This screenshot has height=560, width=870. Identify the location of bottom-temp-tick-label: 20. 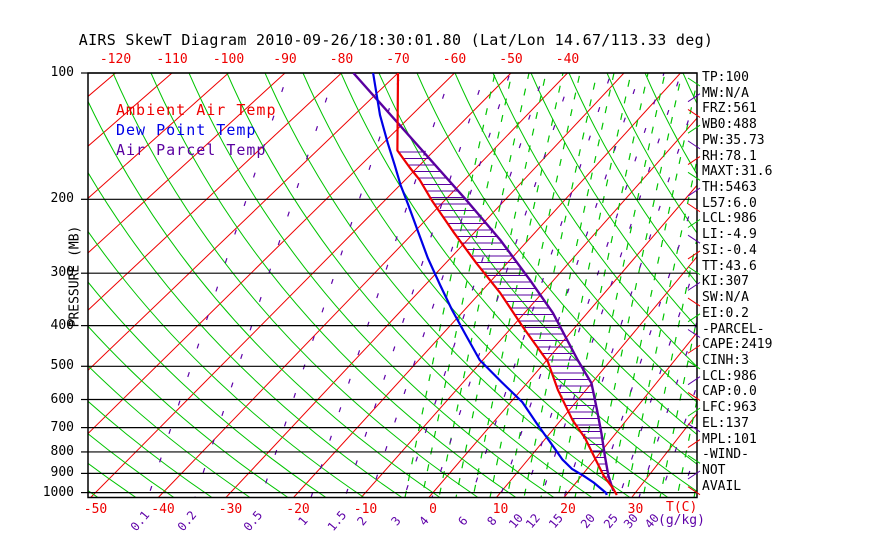
(568, 509).